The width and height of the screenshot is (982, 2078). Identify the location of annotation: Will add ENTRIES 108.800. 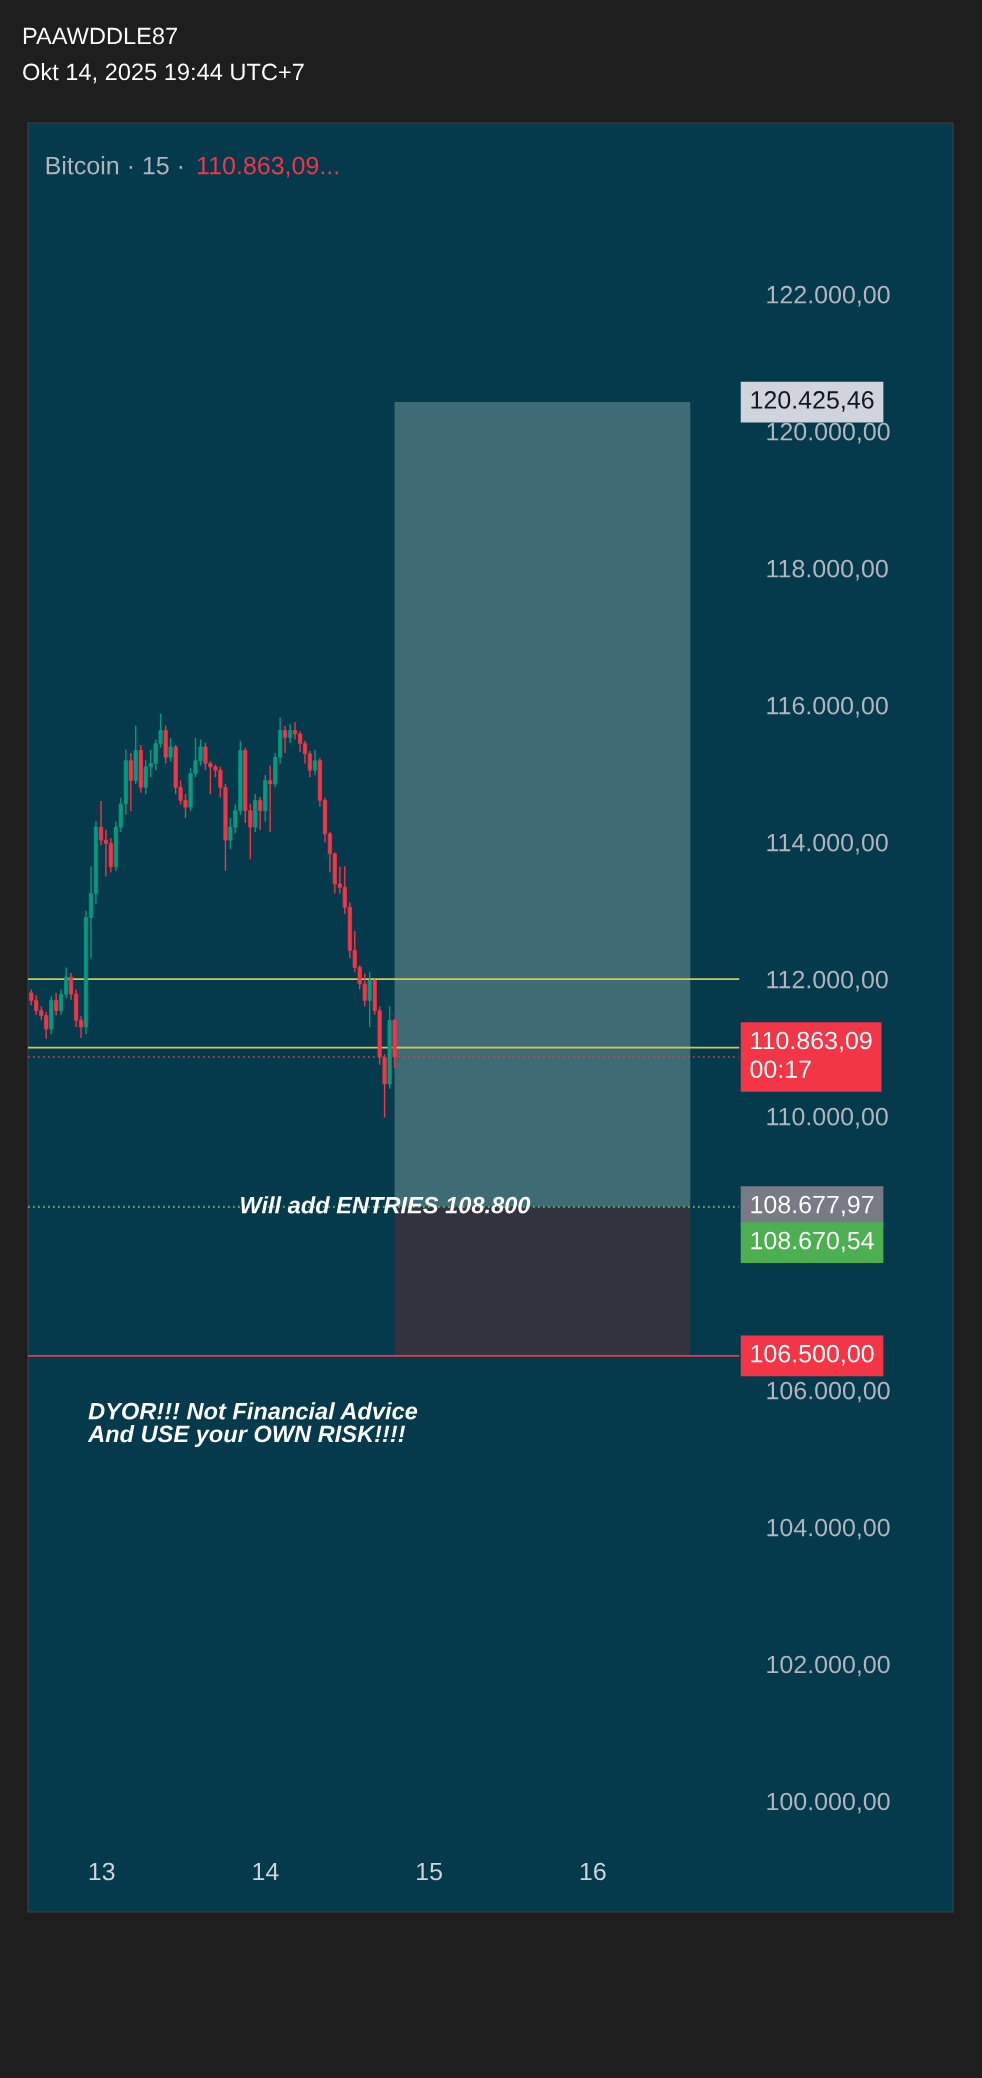
(386, 1205).